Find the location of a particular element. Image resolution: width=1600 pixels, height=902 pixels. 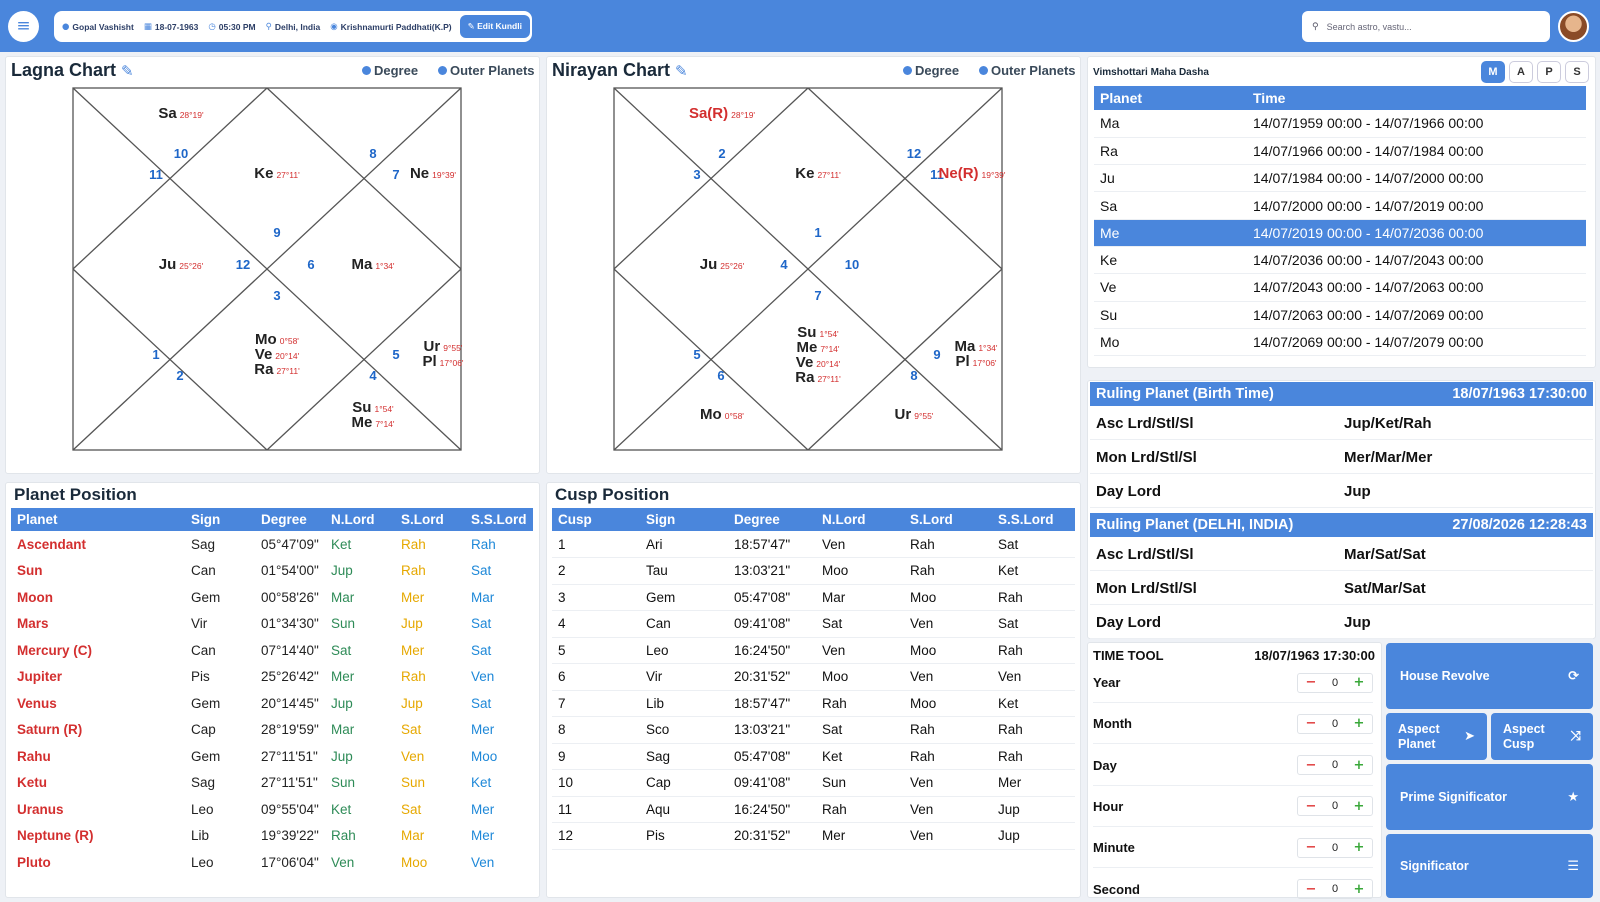

planet-cell: Ketu is located at coordinates (32, 783).